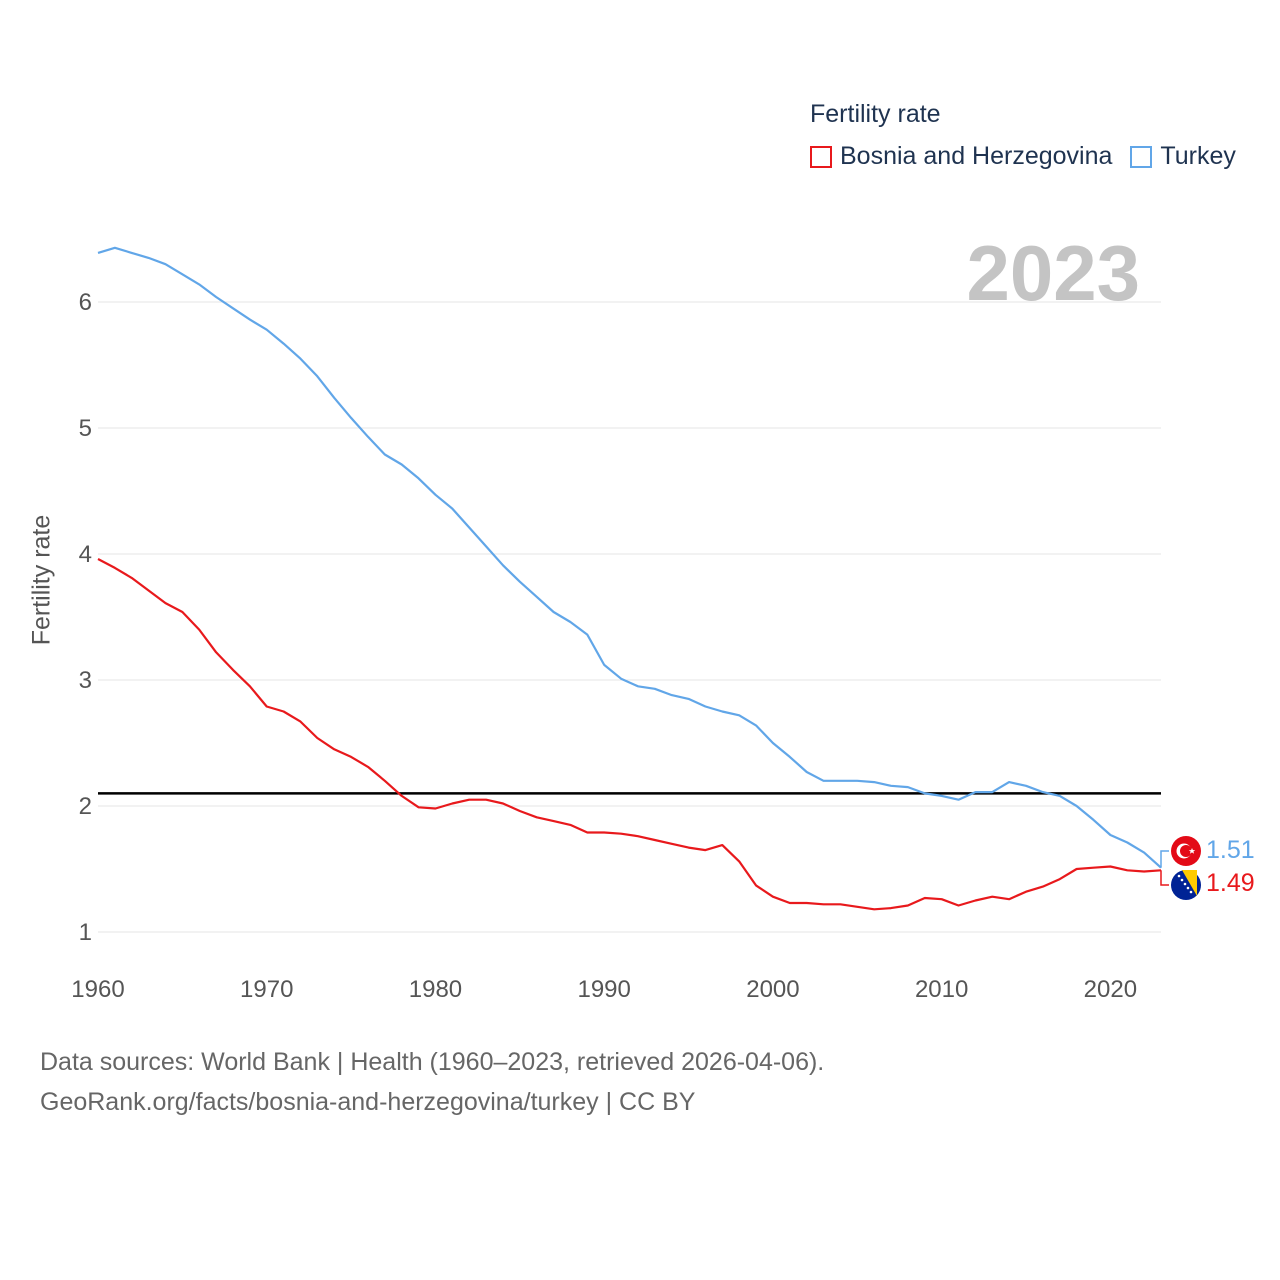 The image size is (1280, 1280). I want to click on legend-label-turkey: Turkey, so click(1198, 156).